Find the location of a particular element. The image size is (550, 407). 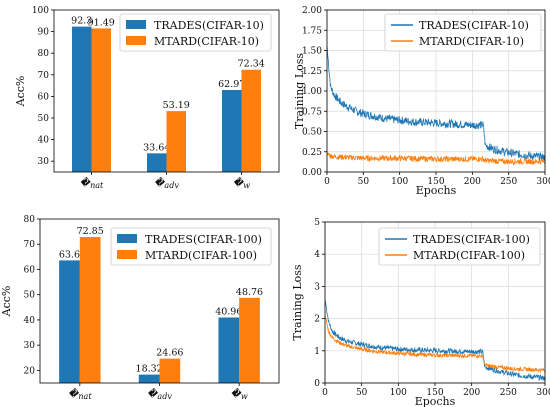

loss10-ytick-label-4: 1.00 is located at coordinates (312, 92).